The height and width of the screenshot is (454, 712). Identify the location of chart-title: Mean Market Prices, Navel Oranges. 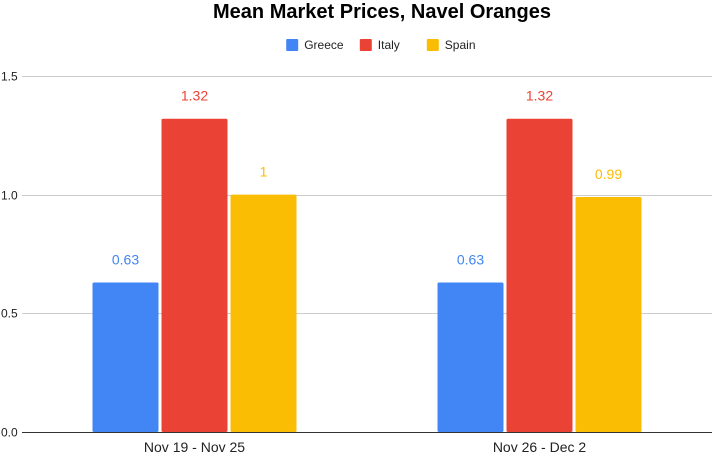
(382, 12).